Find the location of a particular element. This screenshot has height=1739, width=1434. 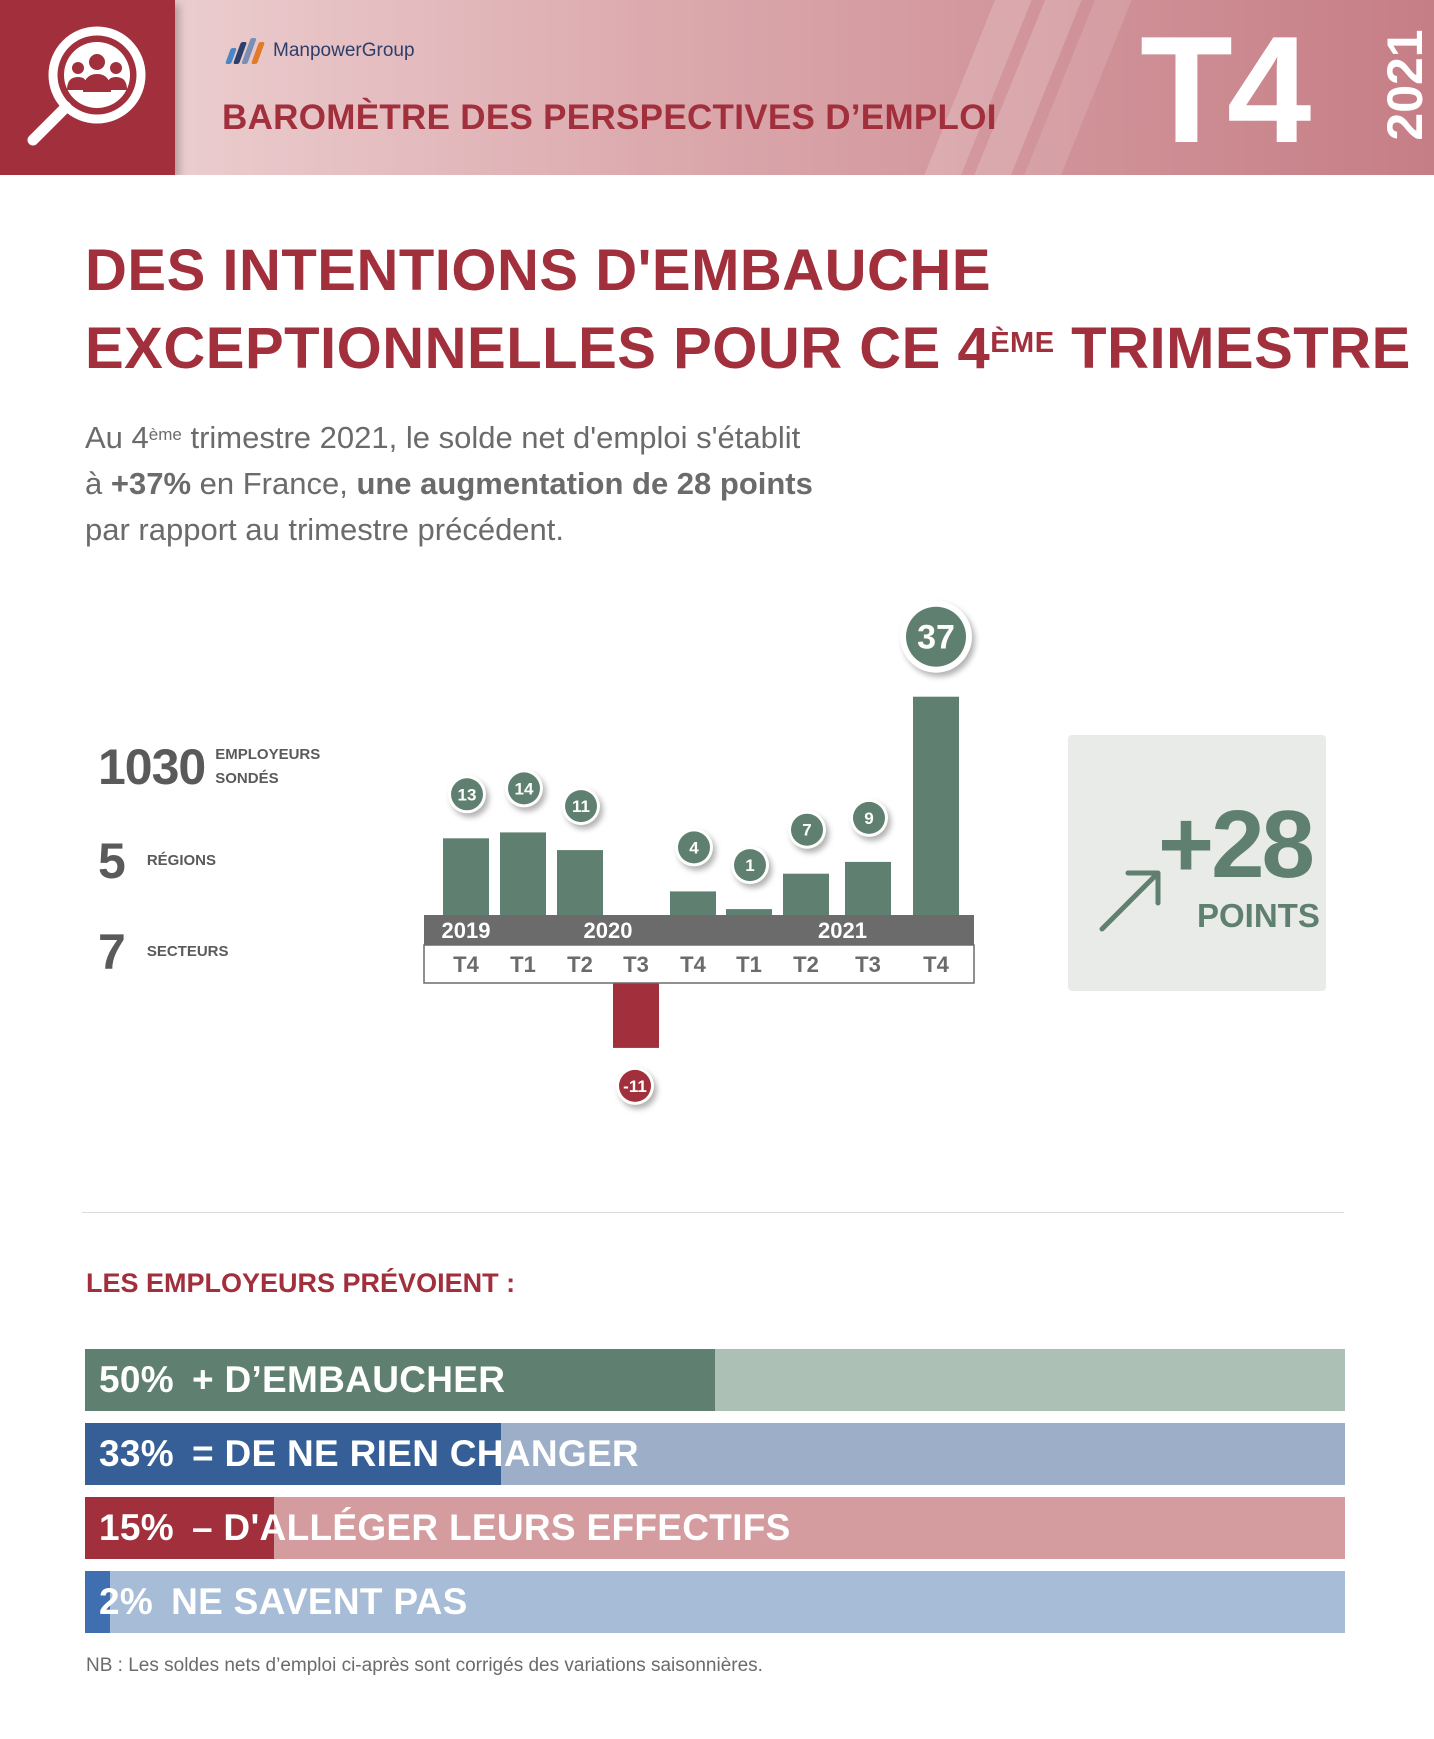

chart-data-label: 11 is located at coordinates (581, 806).